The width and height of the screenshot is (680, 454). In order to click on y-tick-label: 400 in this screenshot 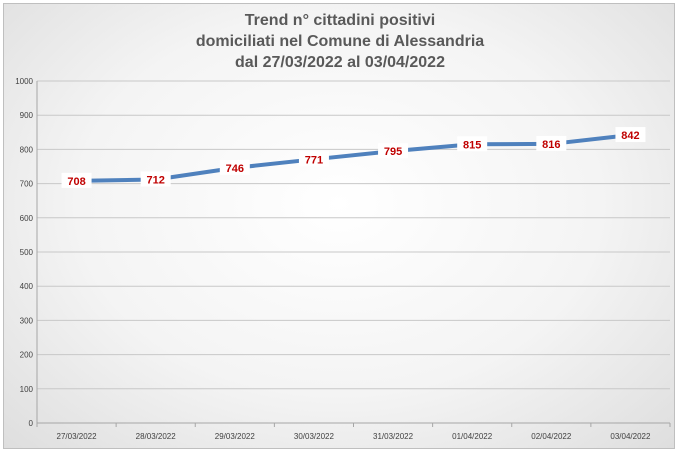, I will do `click(27, 286)`.